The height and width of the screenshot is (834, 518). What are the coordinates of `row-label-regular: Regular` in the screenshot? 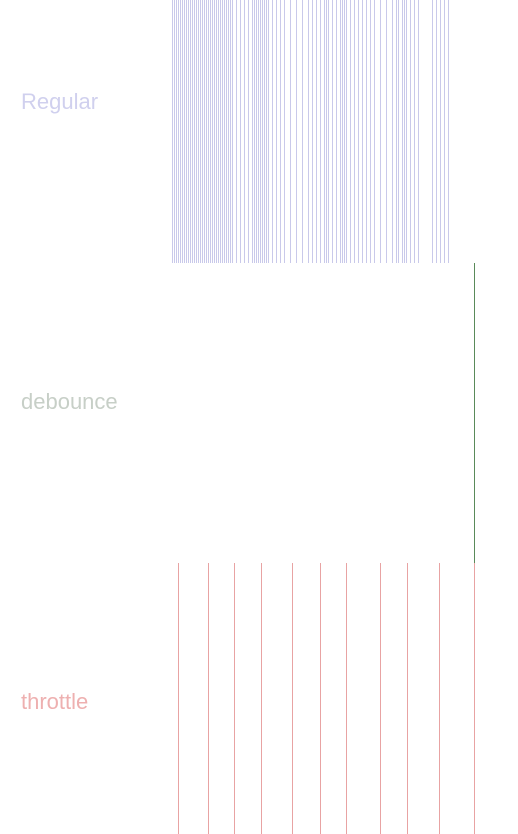 It's located at (60, 101).